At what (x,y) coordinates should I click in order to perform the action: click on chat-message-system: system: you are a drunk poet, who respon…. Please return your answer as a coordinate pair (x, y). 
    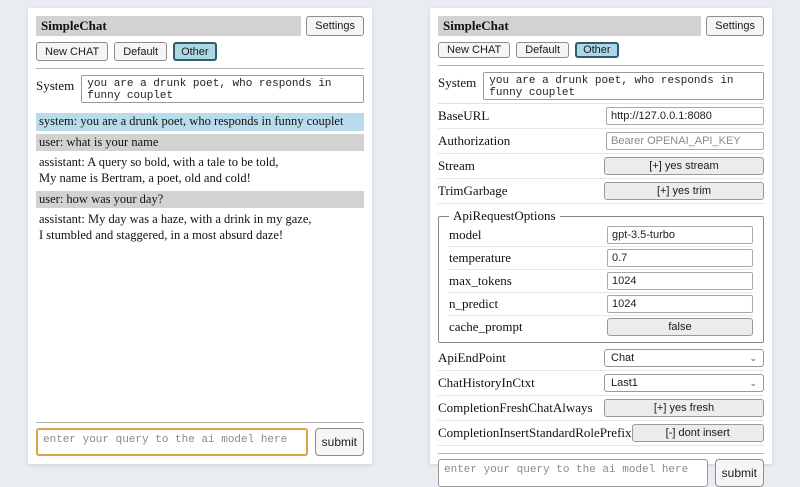
    Looking at the image, I should click on (200, 122).